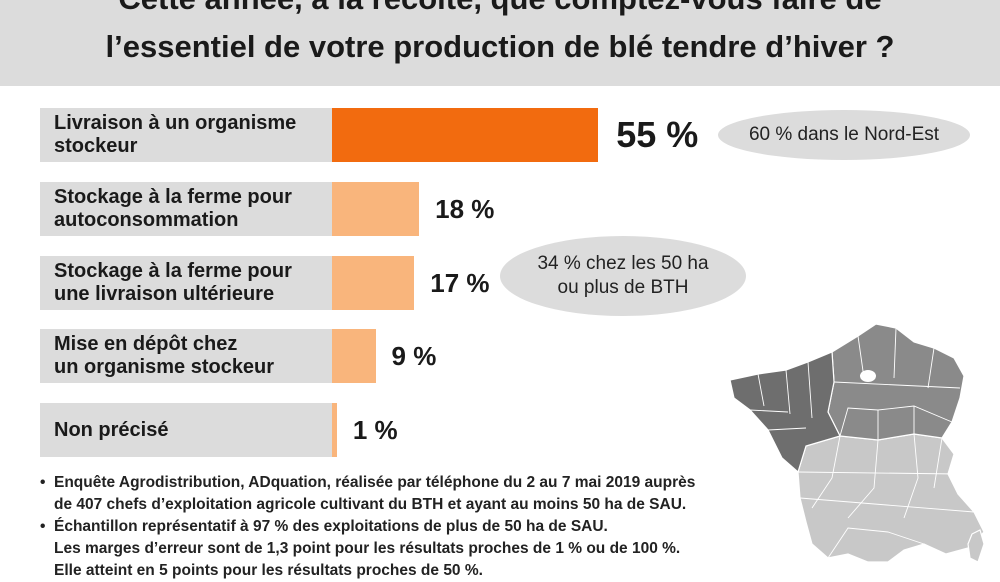 This screenshot has height=582, width=1000. What do you see at coordinates (375, 430) in the screenshot?
I see `value-label-non-precise: 1 %` at bounding box center [375, 430].